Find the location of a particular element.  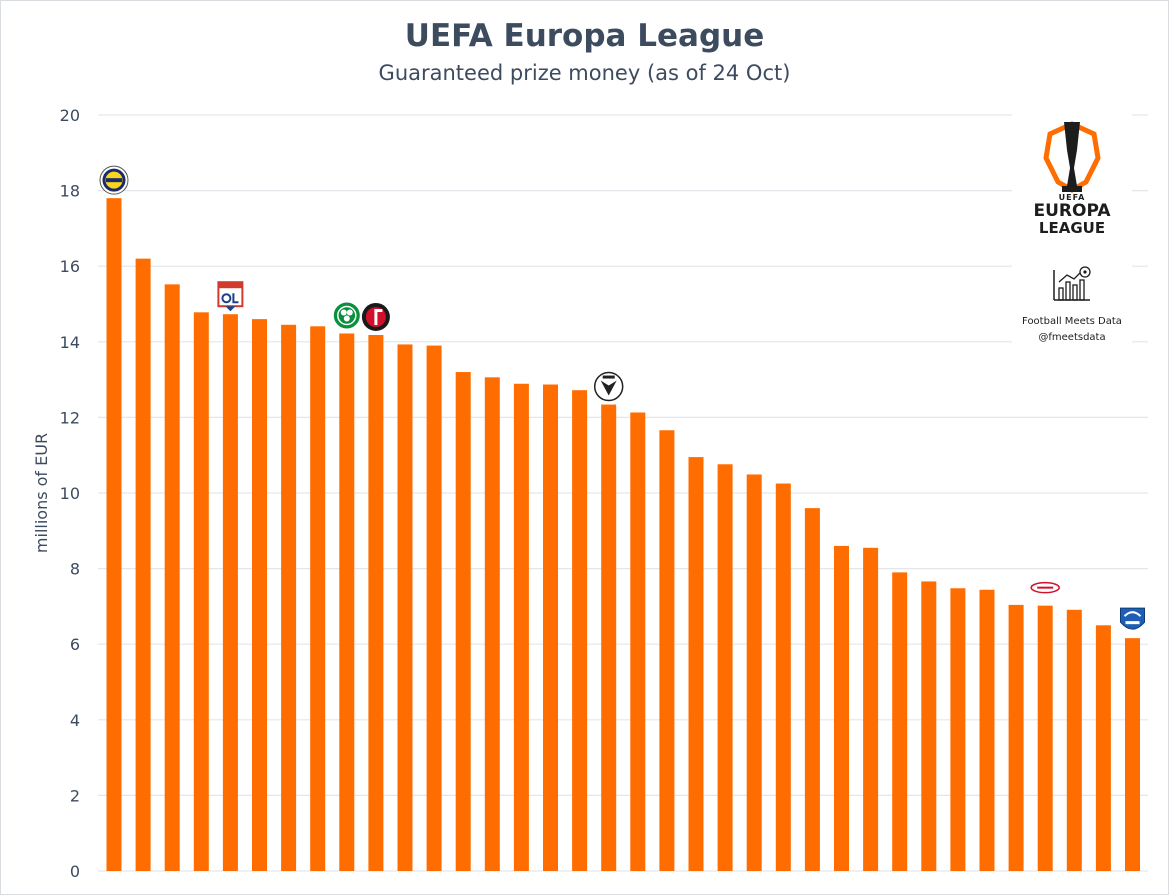

y-tick-label: 20 is located at coordinates (70, 115).